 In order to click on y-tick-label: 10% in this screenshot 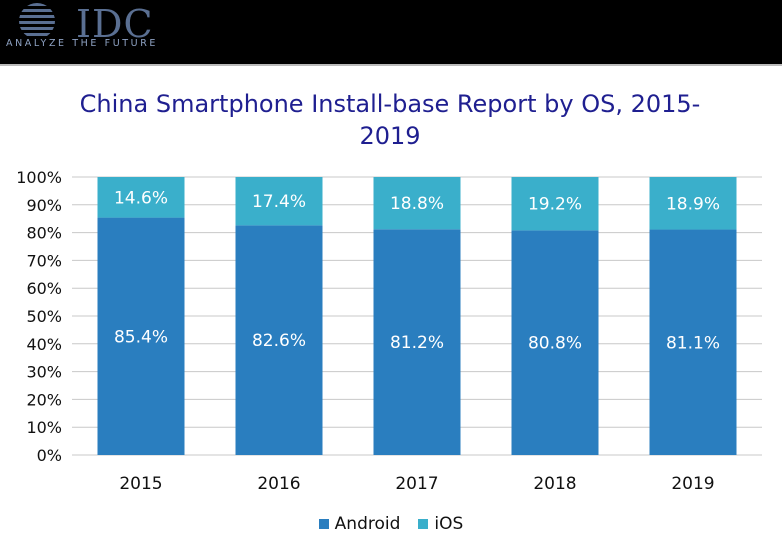, I will do `click(44, 427)`.